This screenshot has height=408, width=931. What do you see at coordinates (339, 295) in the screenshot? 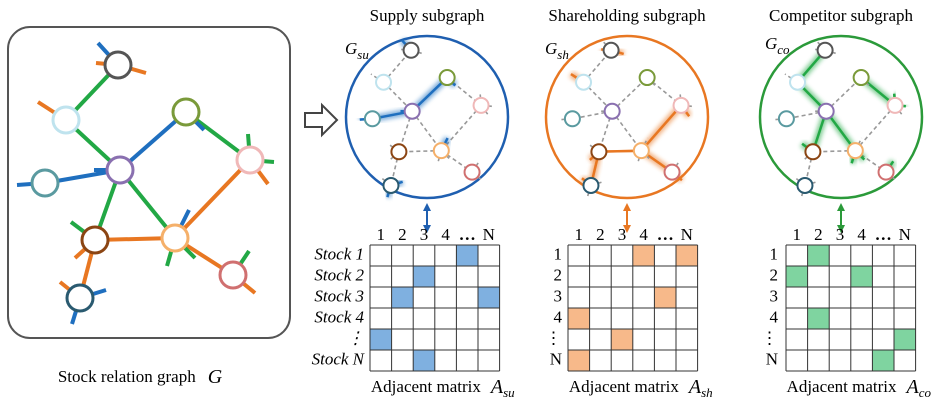
I see `row-label: Stock 3` at bounding box center [339, 295].